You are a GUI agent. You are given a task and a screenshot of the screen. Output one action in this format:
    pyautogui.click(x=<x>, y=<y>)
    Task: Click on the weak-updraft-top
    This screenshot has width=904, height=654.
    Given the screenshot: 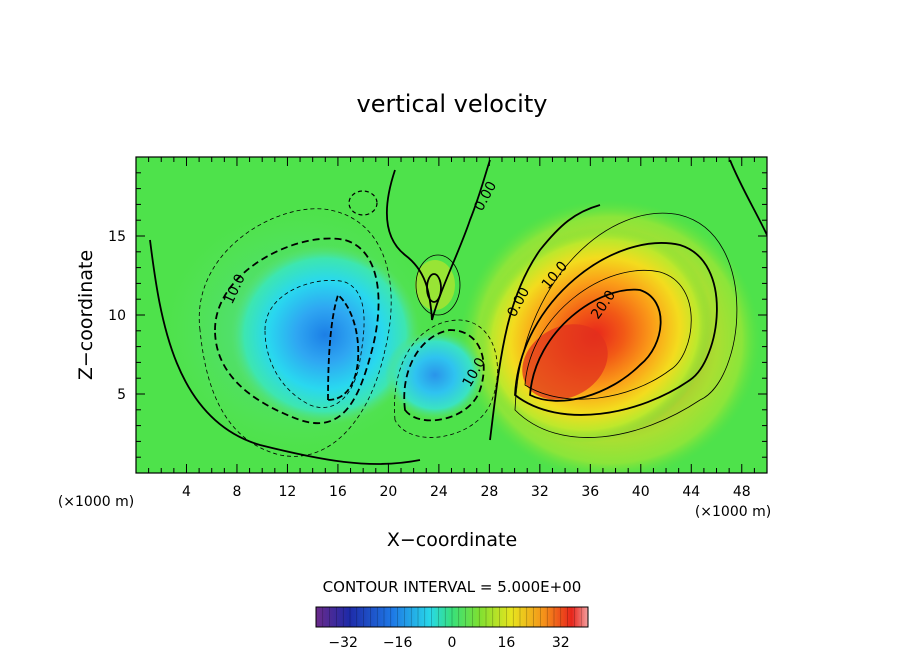 What is the action you would take?
    pyautogui.click(x=435, y=285)
    